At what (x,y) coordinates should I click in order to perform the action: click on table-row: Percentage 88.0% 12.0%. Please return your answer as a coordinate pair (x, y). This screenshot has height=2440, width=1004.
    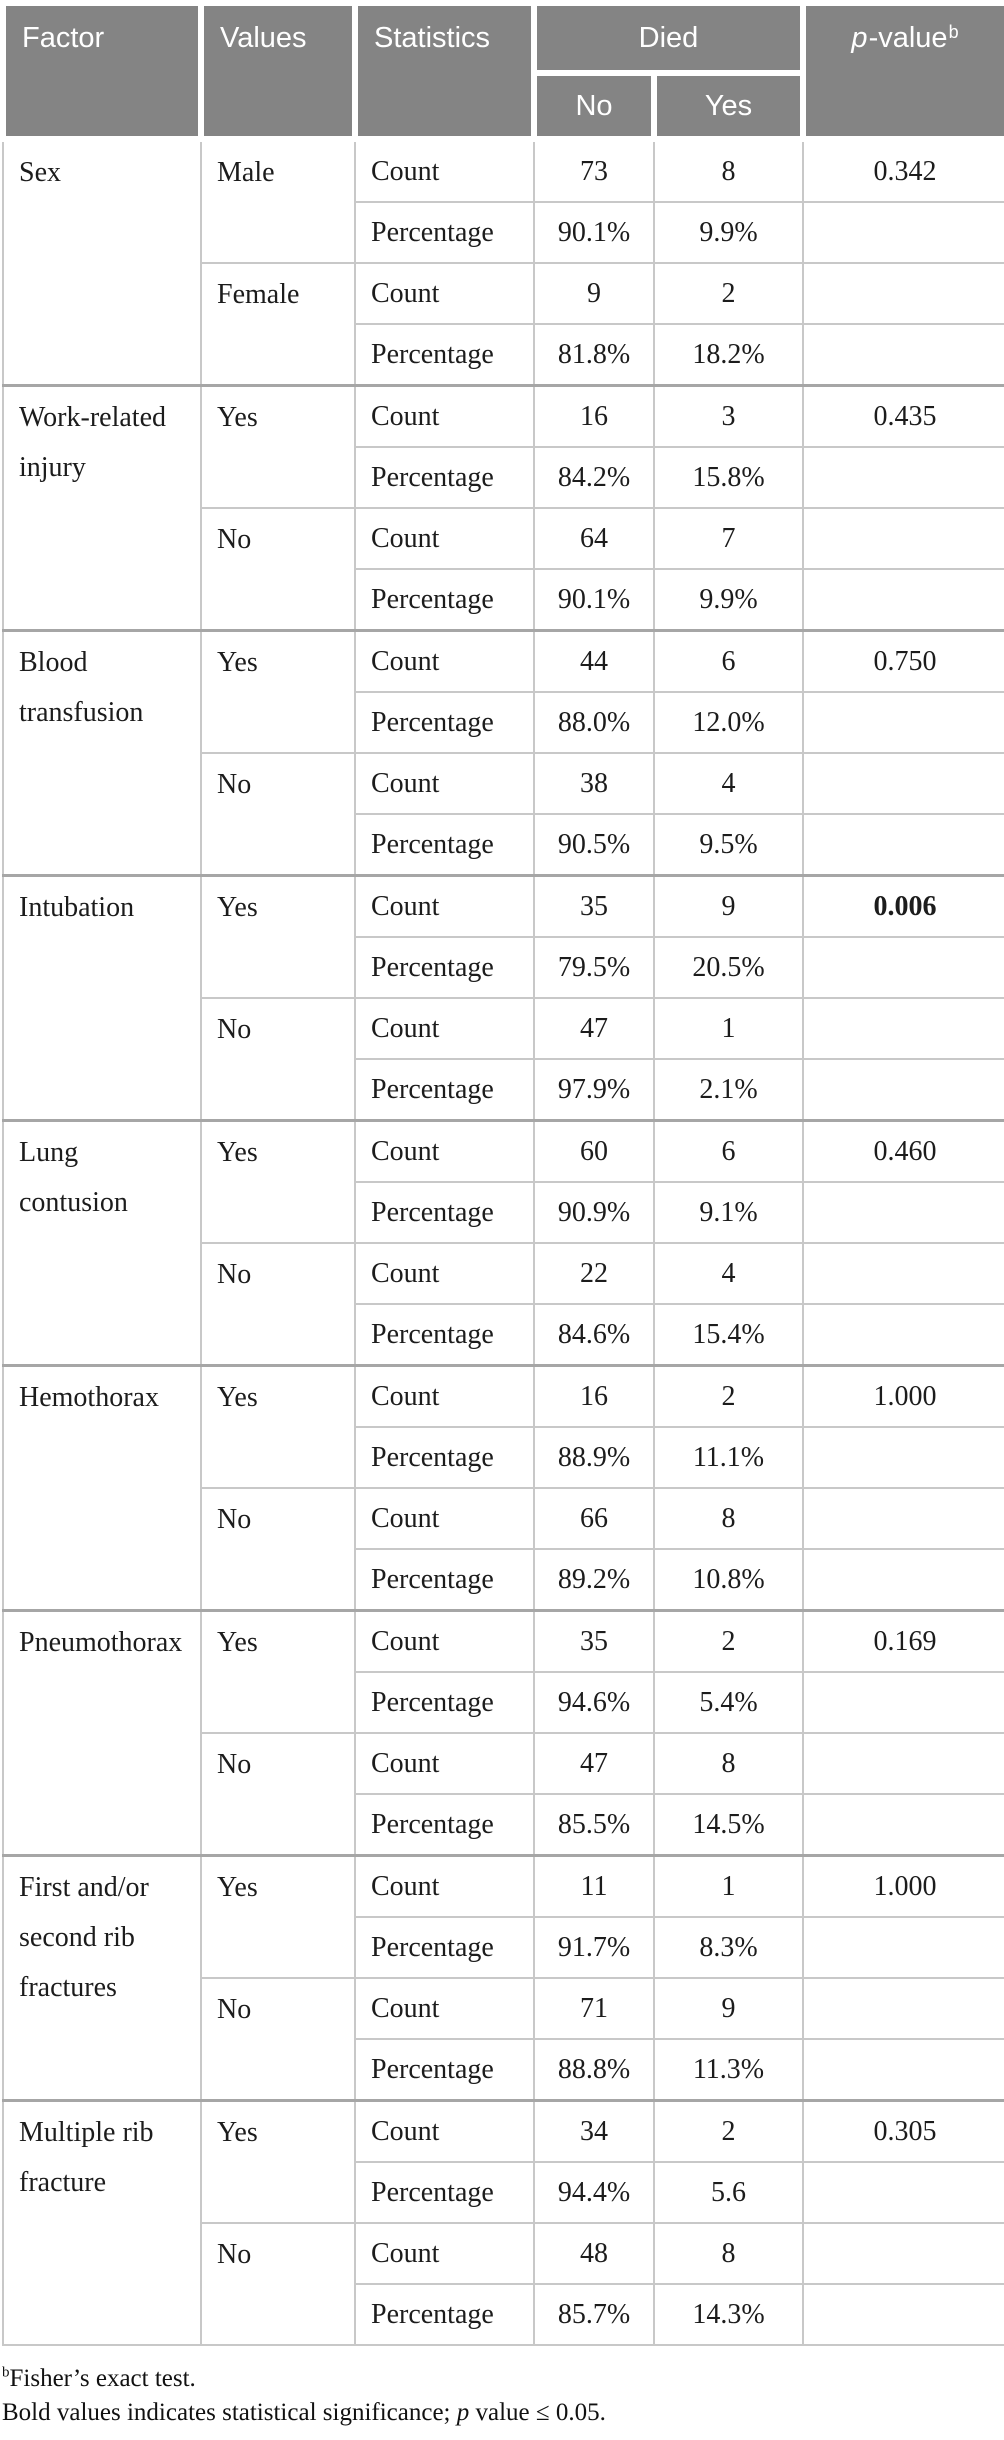
    Looking at the image, I should click on (503, 722).